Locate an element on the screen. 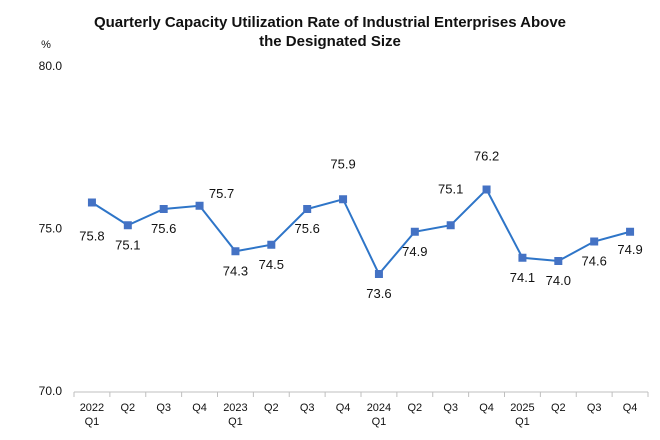 This screenshot has width=660, height=440. data-label: 75.8 is located at coordinates (91, 236).